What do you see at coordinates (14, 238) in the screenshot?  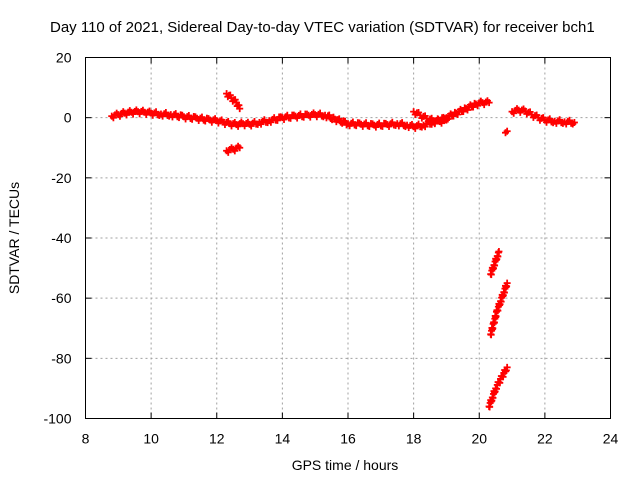 I see `y-axis-label: SDTVAR / TECUs` at bounding box center [14, 238].